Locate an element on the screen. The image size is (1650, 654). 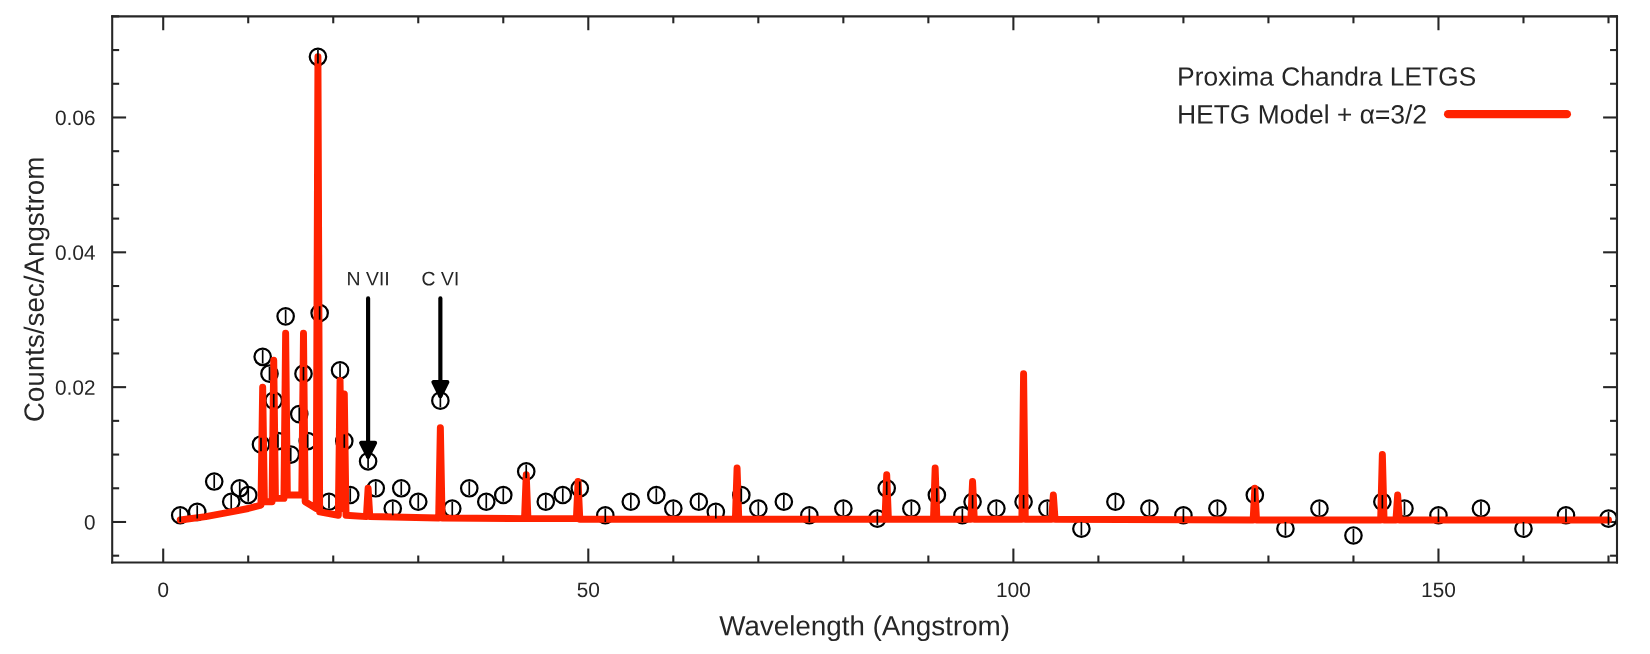
y-axis-title: Counts/sec/Angstrom is located at coordinates (36, 289).